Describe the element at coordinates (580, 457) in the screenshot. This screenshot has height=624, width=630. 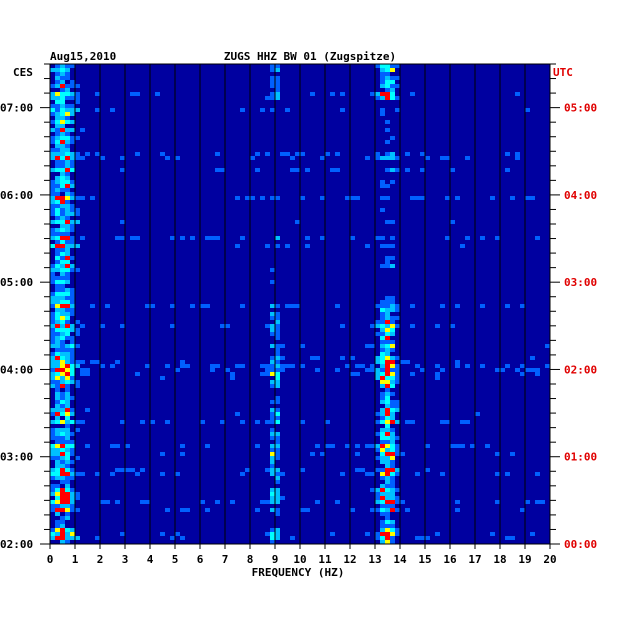
I see `right-tick-label: 01:00` at that location.